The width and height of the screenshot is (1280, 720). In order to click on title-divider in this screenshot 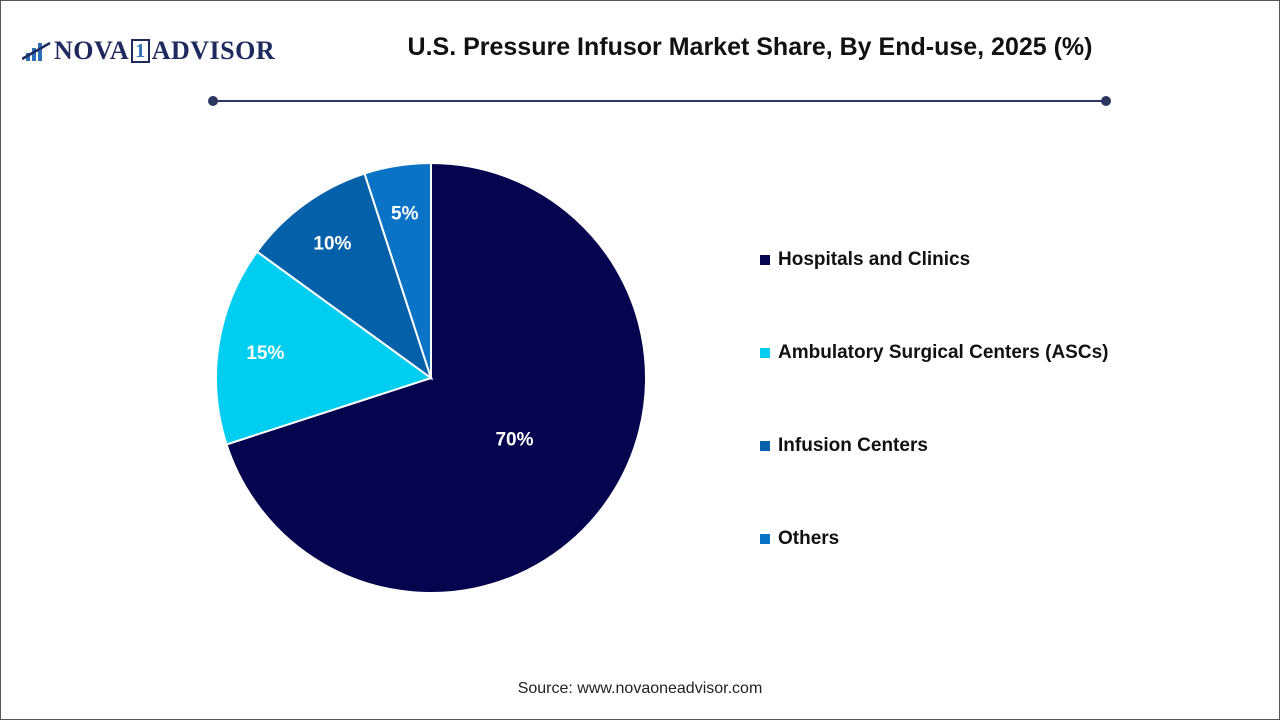, I will do `click(659, 101)`.